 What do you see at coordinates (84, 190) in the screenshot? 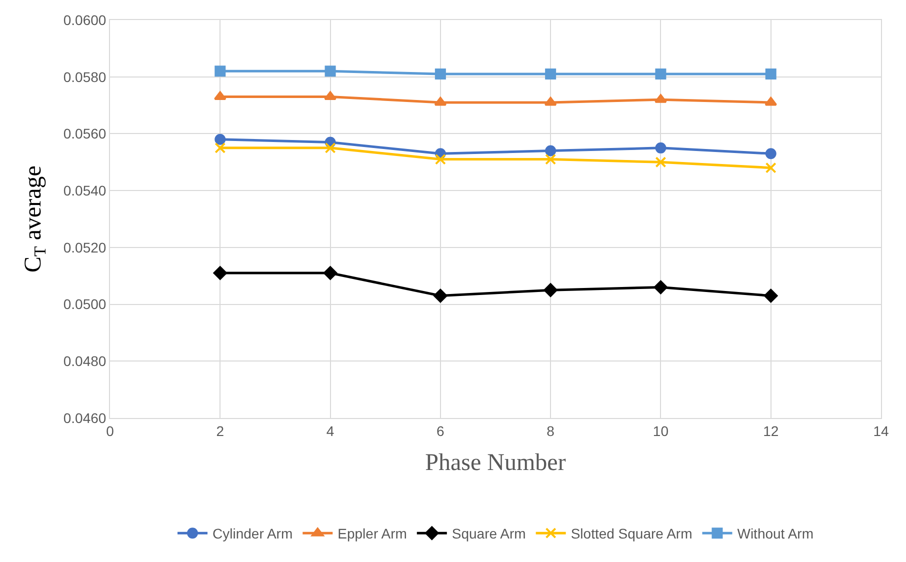
I see `y-tick-label: 0.0540` at bounding box center [84, 190].